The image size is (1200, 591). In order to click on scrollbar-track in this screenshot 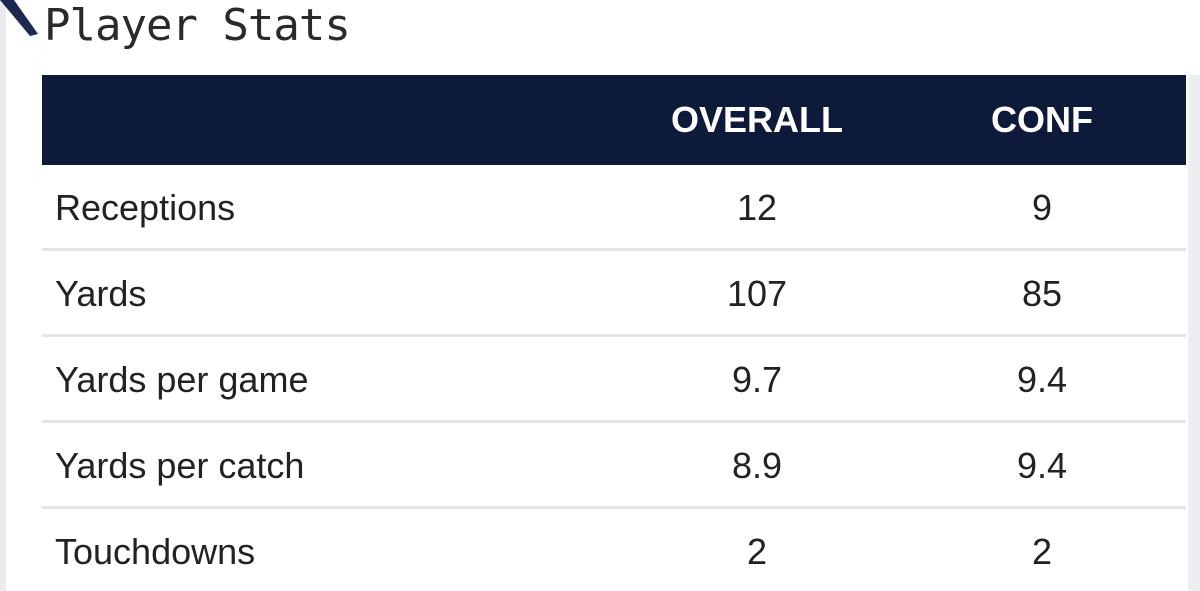, I will do `click(1194, 333)`.